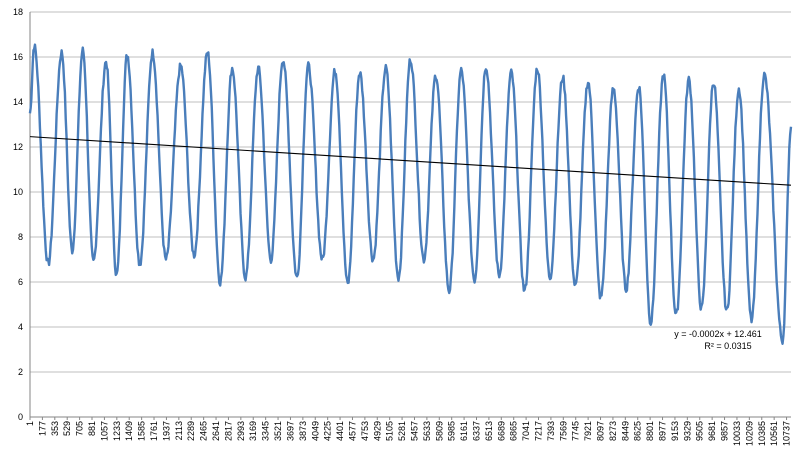 The image size is (800, 460). I want to click on x-tick-label: 6865, so click(514, 431).